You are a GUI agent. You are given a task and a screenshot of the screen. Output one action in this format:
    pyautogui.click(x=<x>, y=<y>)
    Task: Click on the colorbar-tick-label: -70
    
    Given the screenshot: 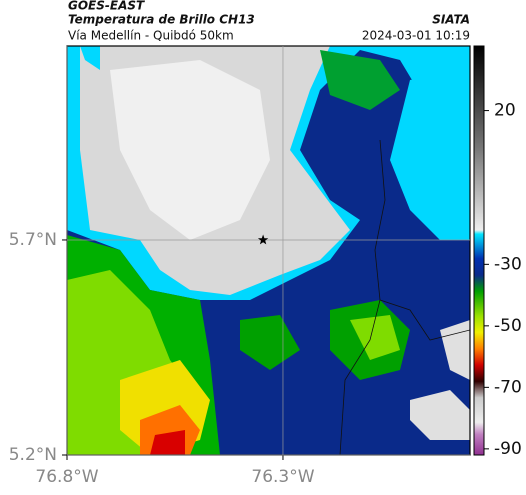 What is the action you would take?
    pyautogui.click(x=508, y=387)
    